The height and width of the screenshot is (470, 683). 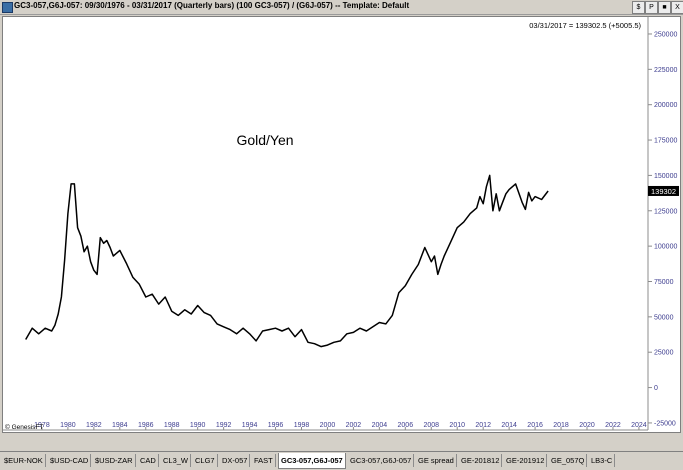 I want to click on y-tick-label: 150000, so click(x=665, y=176).